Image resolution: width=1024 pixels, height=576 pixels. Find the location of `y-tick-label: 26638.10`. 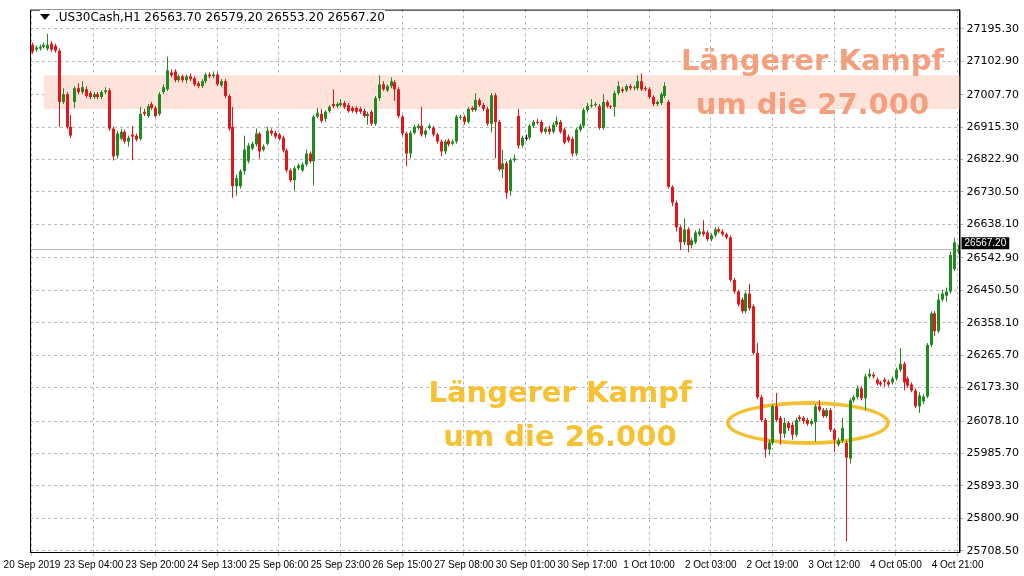

y-tick-label: 26638.10 is located at coordinates (993, 224).